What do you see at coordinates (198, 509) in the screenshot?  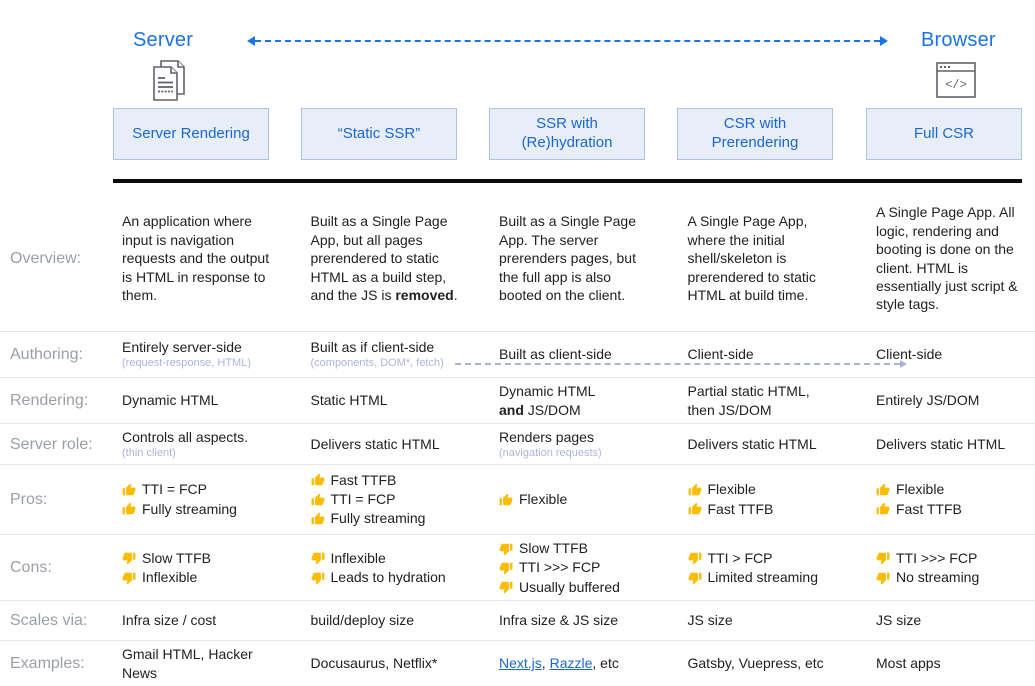 I see `pros-item: Fully streaming` at bounding box center [198, 509].